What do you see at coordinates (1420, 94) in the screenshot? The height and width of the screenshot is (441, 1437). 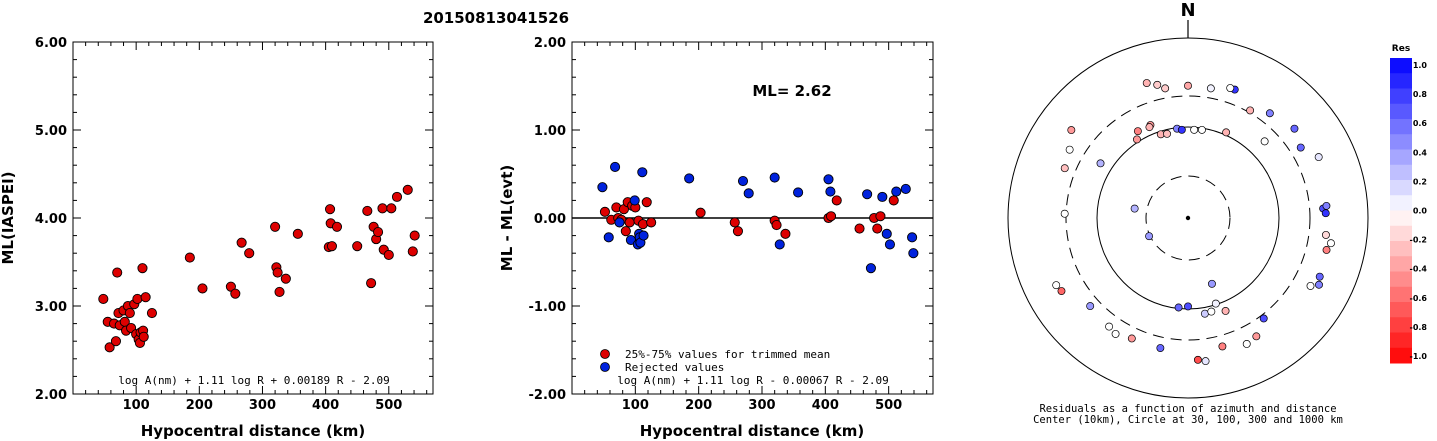 I see `colorbar-tick-label: 0.8` at bounding box center [1420, 94].